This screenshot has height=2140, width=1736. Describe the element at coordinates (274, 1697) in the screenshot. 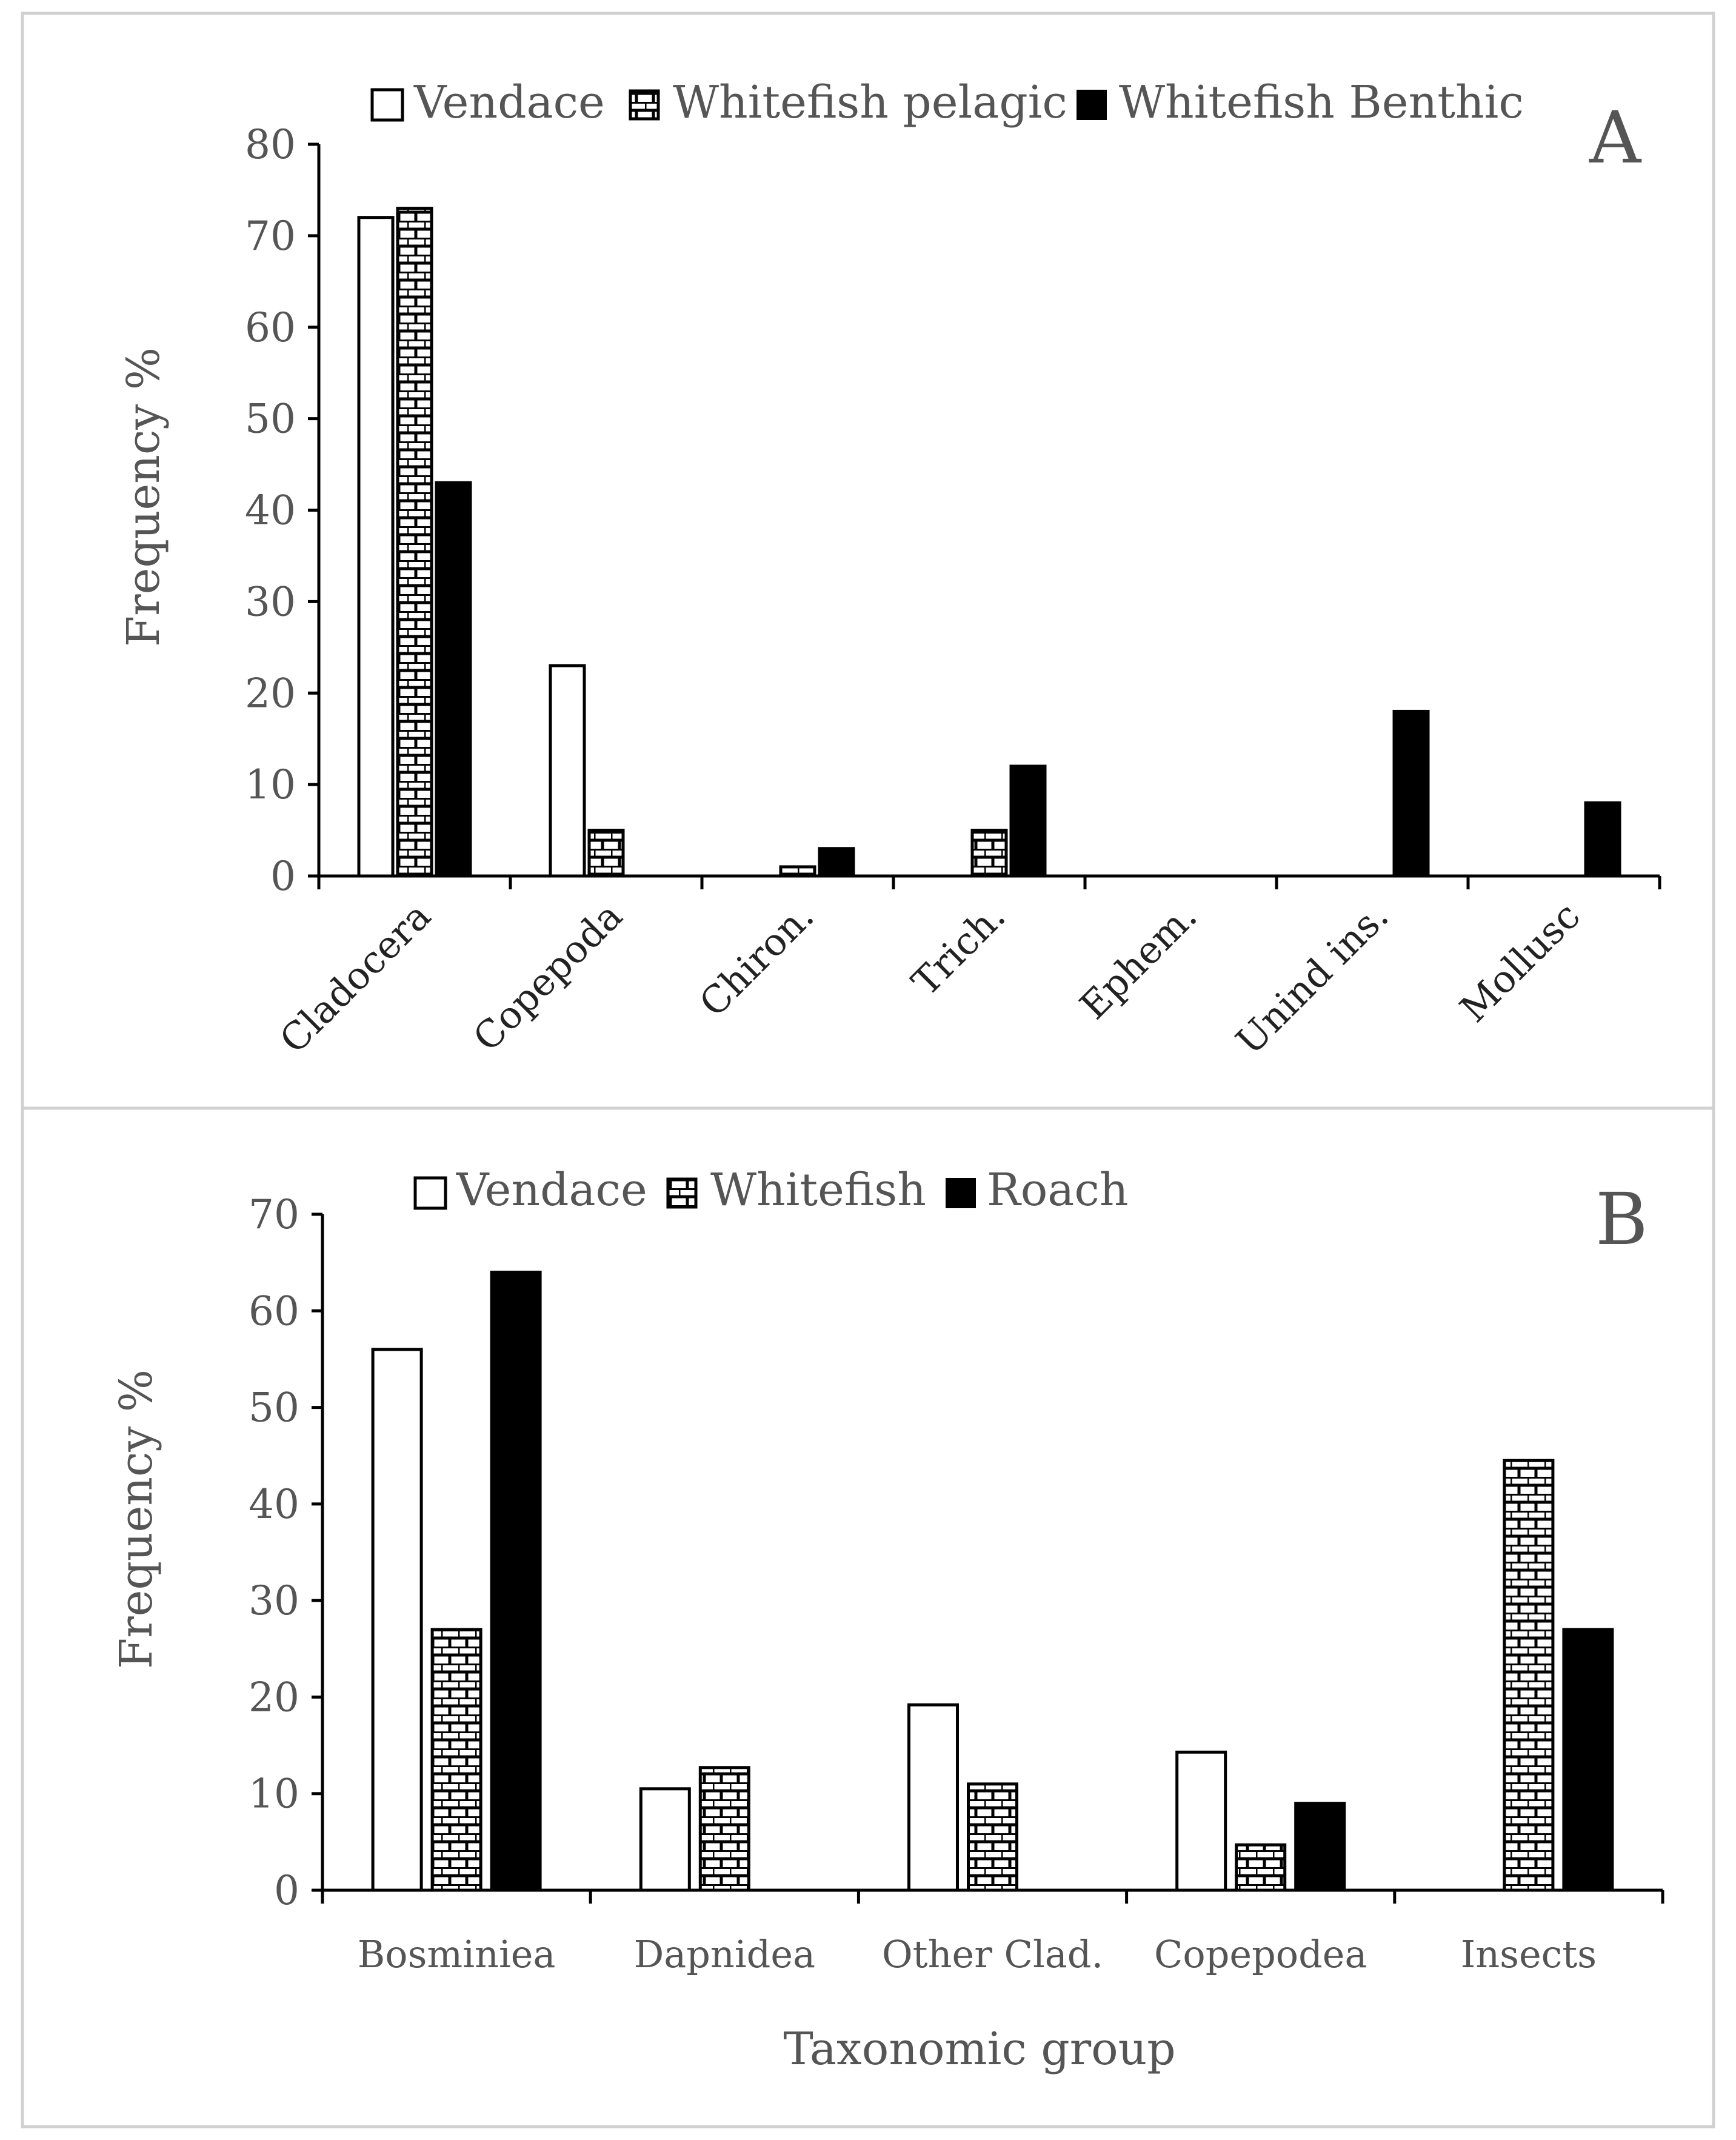

I see `panel-b-y-tick-label: 20` at that location.